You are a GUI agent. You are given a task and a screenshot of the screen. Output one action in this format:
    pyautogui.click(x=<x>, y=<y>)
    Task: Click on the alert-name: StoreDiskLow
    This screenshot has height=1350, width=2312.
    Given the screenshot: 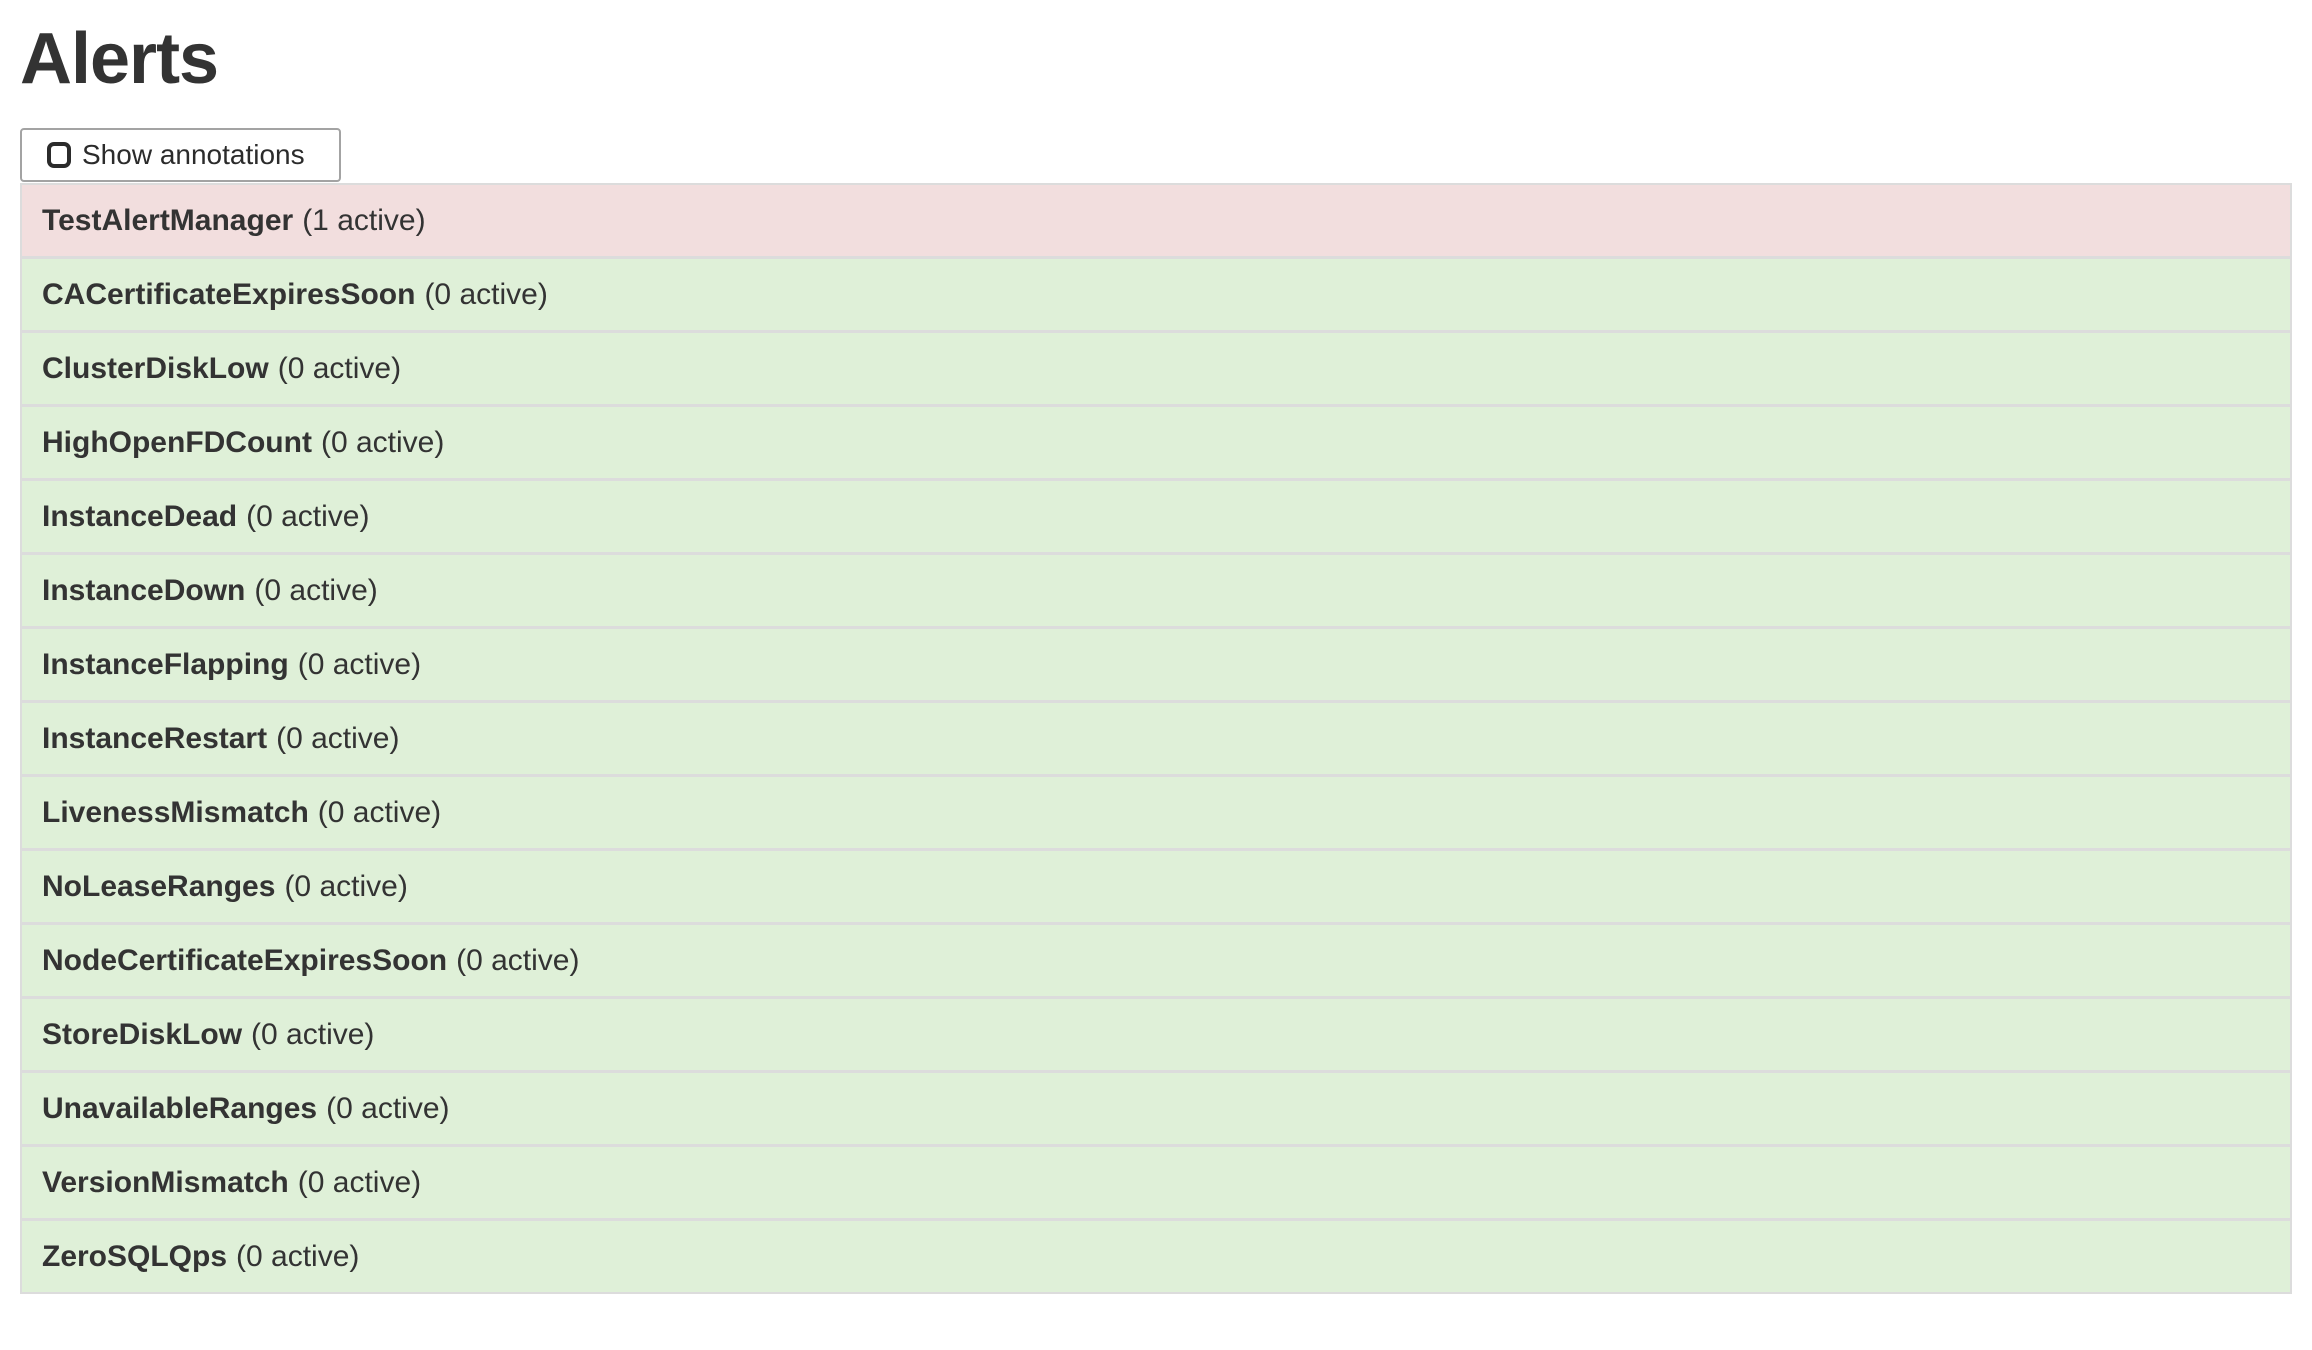 What is the action you would take?
    pyautogui.click(x=142, y=1034)
    